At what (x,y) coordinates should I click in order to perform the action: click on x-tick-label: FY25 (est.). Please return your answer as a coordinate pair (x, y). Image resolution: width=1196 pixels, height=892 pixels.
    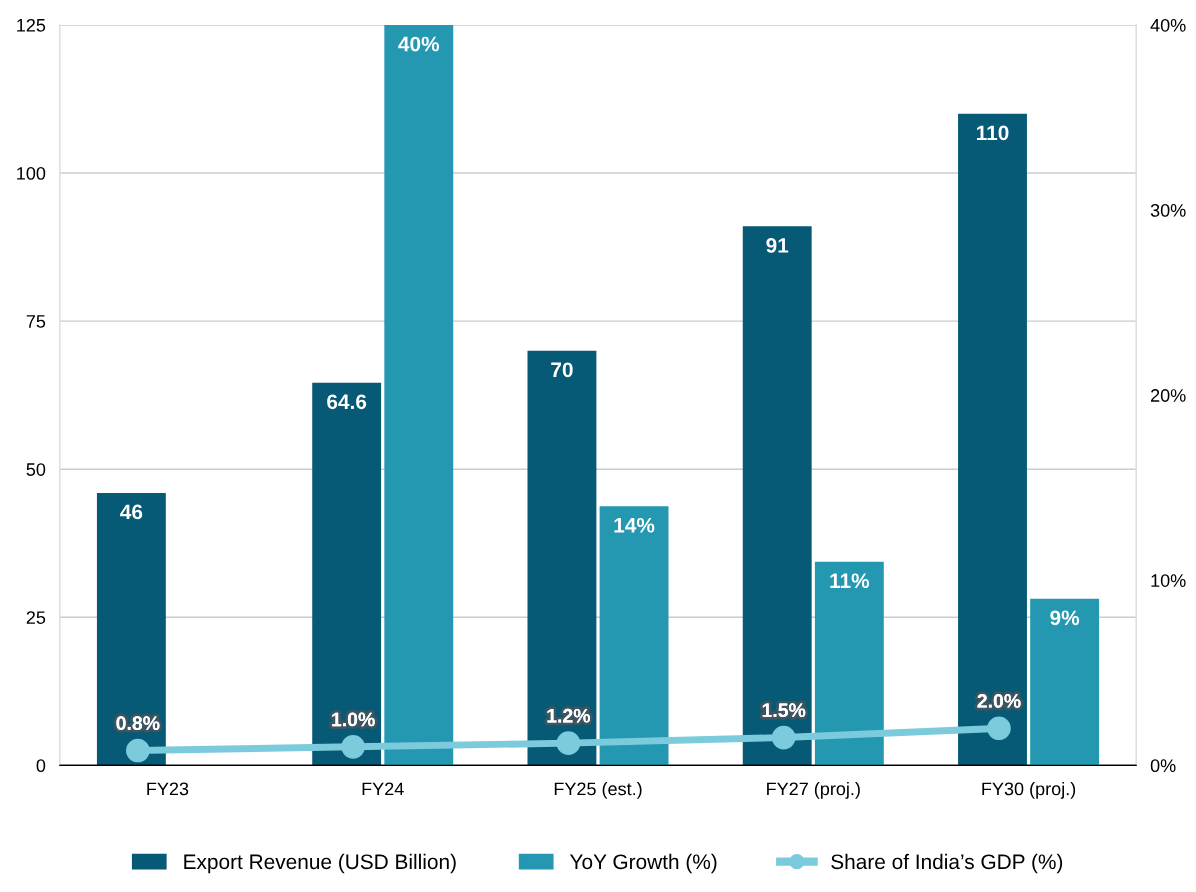
    Looking at the image, I should click on (598, 790).